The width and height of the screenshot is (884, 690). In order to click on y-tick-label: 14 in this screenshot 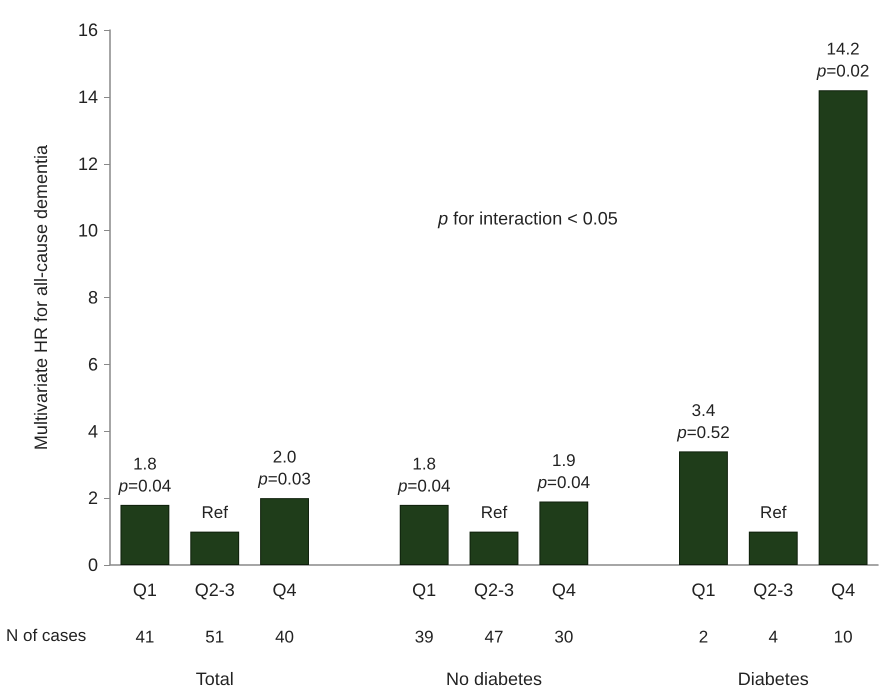, I will do `click(88, 96)`.